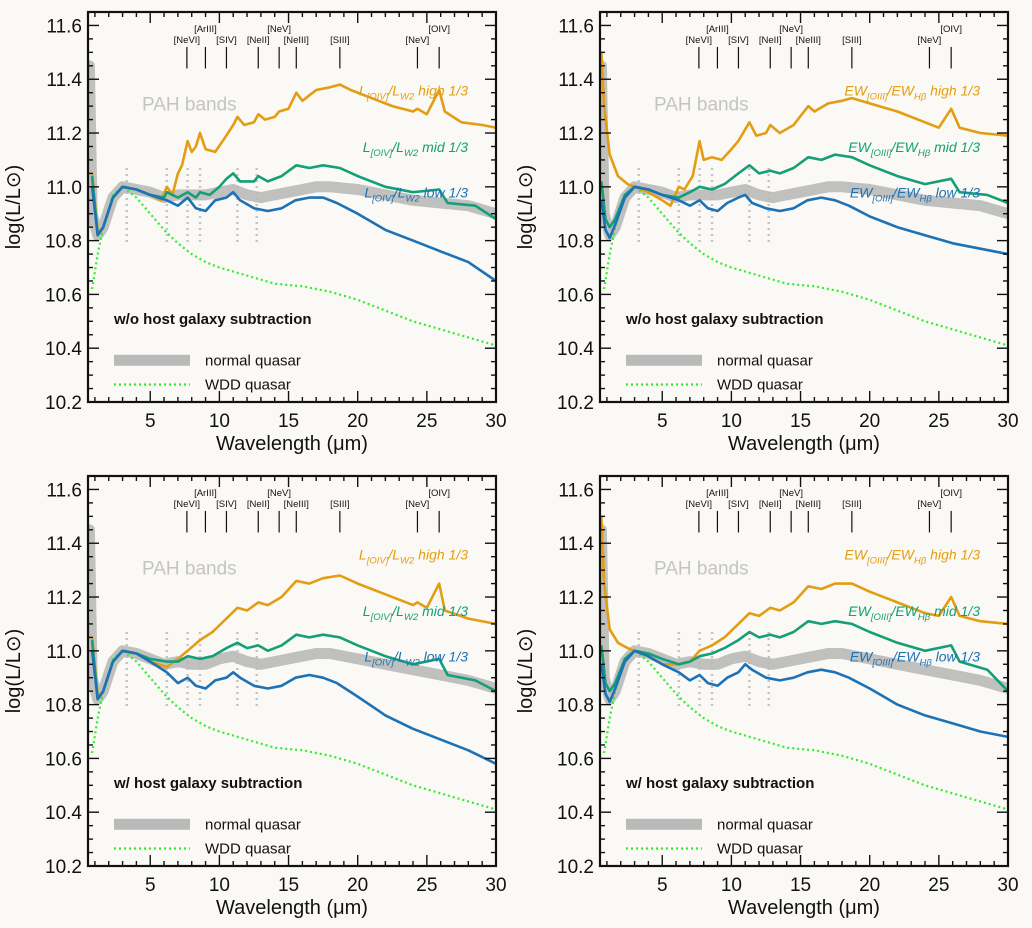  What do you see at coordinates (804, 591) in the screenshot?
I see `series-high-curve` at bounding box center [804, 591].